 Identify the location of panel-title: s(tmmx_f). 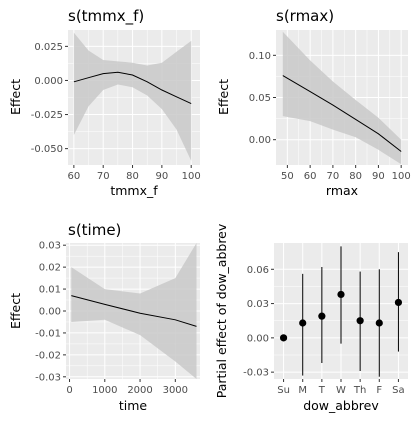
(106, 16).